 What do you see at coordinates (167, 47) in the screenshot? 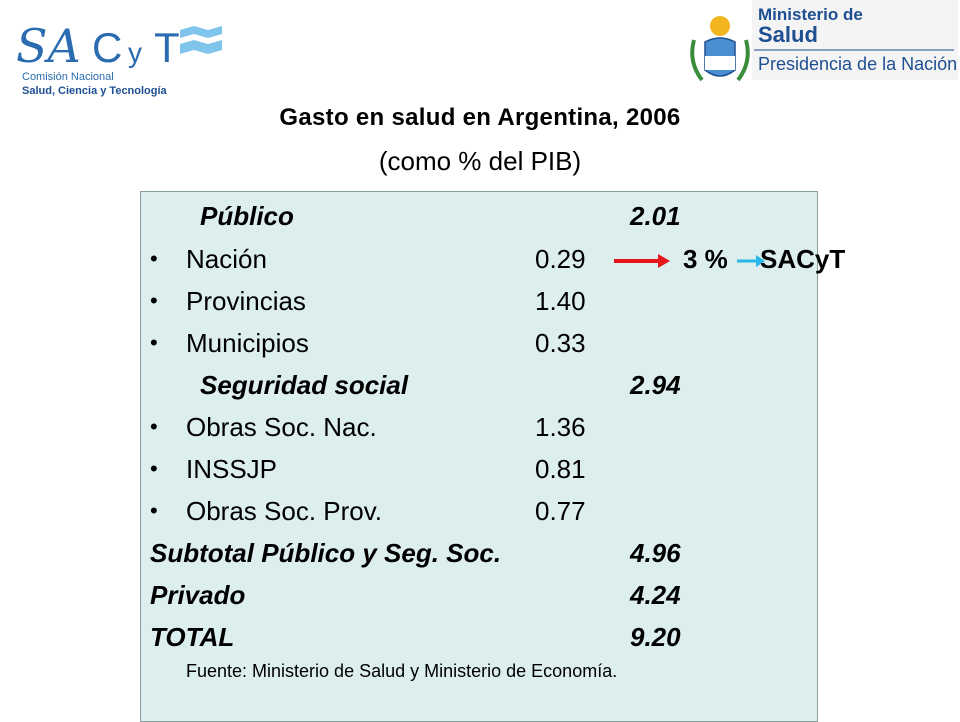
I see `svg-text: T` at bounding box center [167, 47].